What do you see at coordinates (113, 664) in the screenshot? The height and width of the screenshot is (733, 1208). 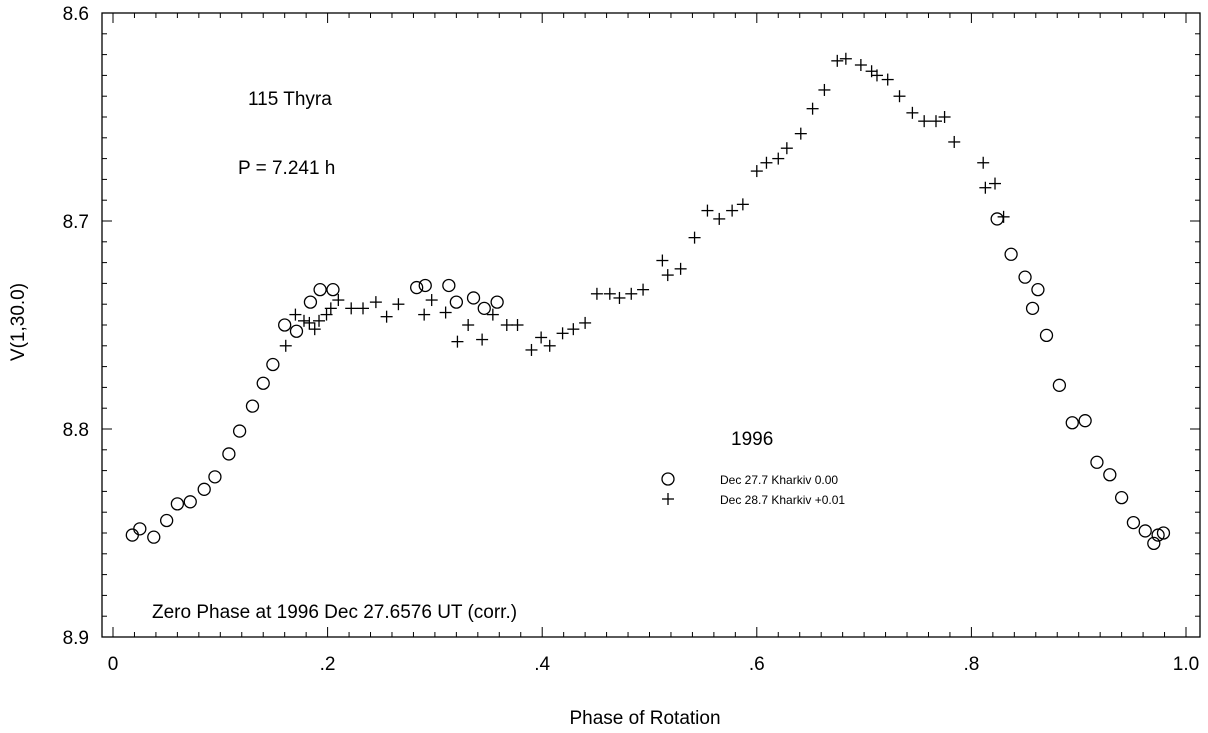 I see `x-tick-label: 0` at bounding box center [113, 664].